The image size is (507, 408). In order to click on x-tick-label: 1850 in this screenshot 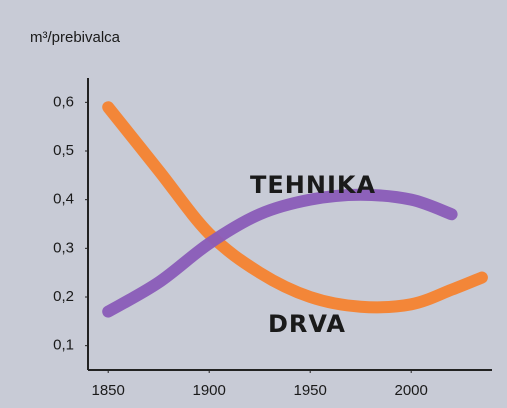, I will do `click(108, 390)`.